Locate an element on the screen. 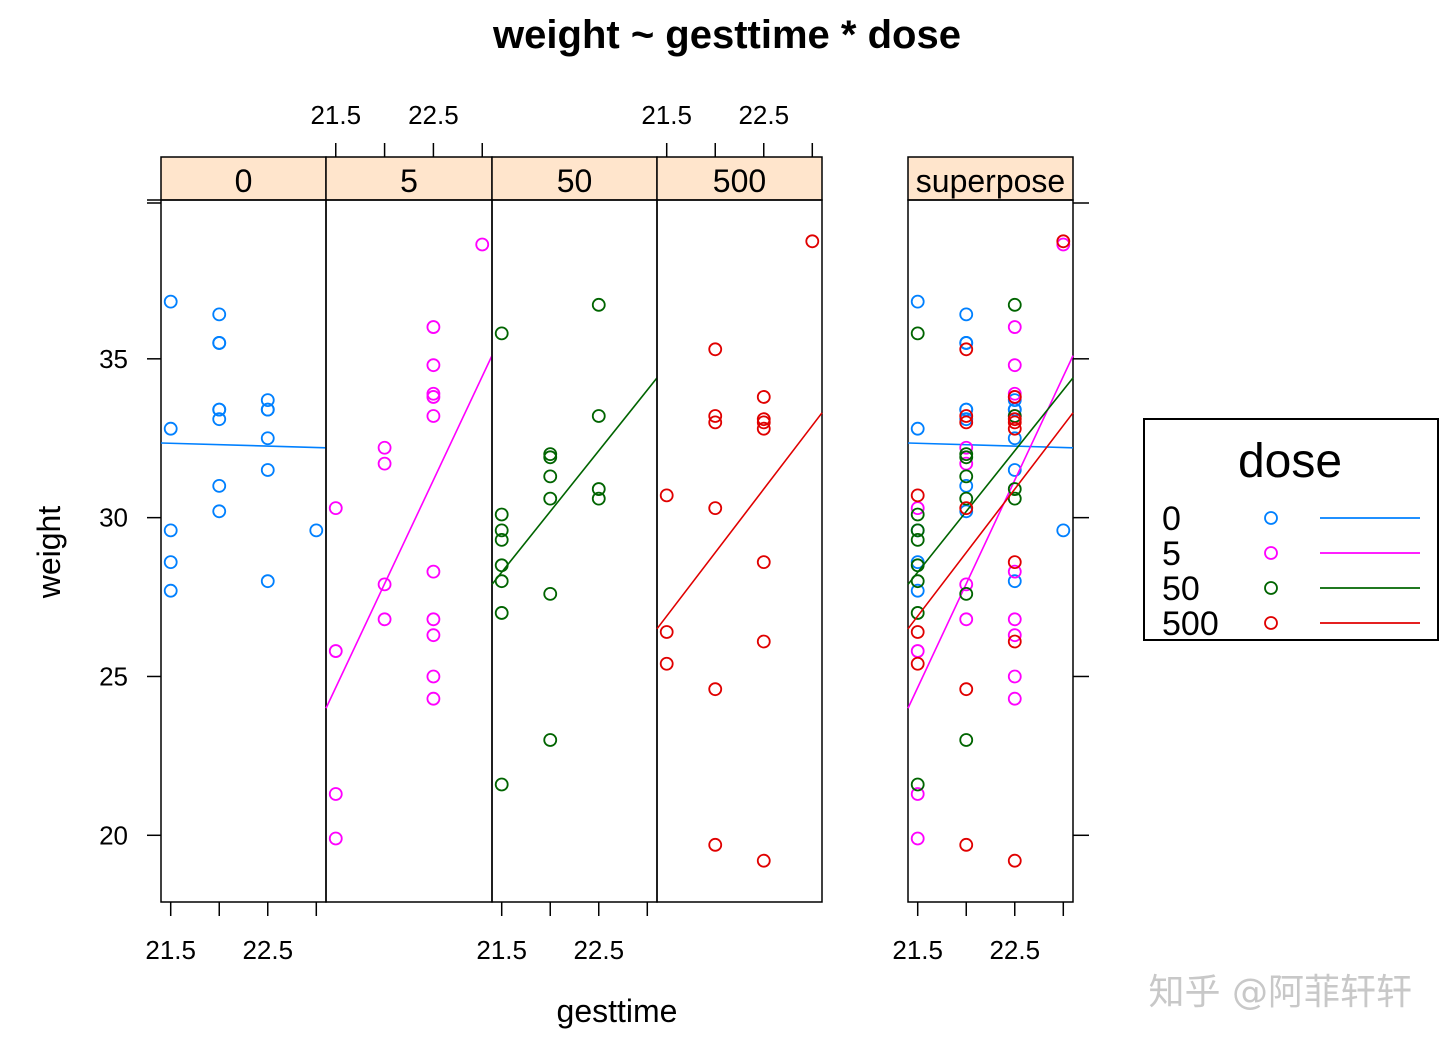 The image size is (1452, 1049). legend-label: 500 is located at coordinates (1190, 624).